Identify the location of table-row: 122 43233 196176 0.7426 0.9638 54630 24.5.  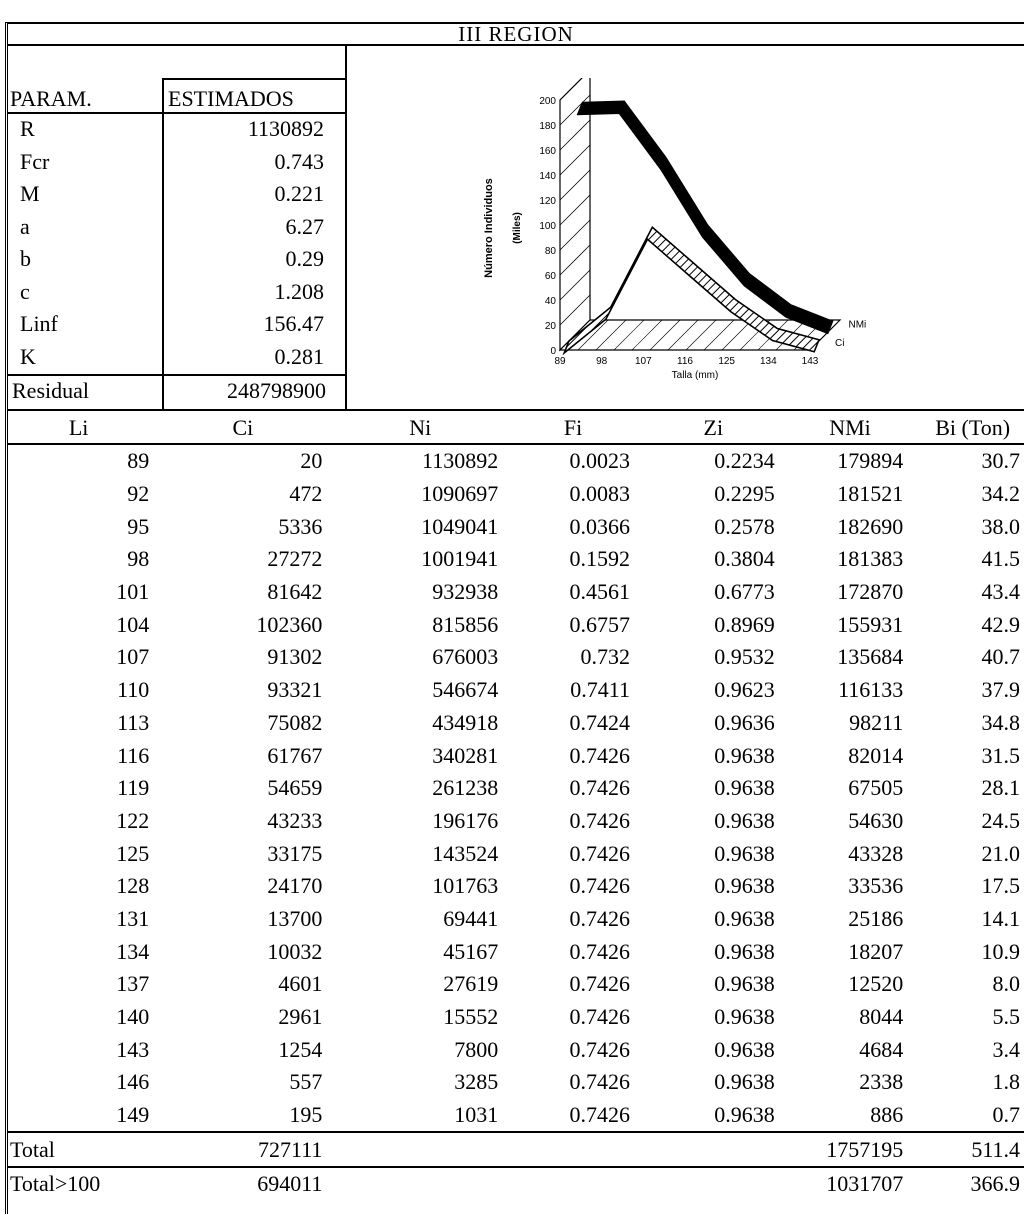
(516, 821).